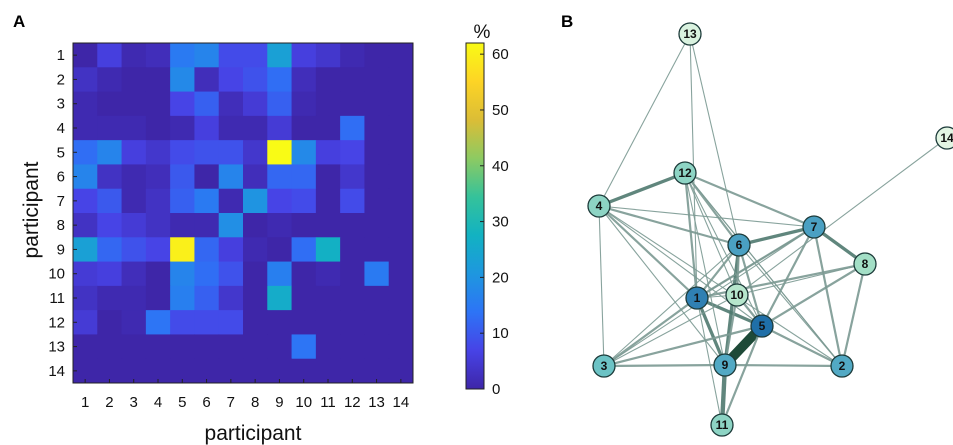 Image resolution: width=953 pixels, height=445 pixels. What do you see at coordinates (255, 402) in the screenshot?
I see `x-tick-label: 8` at bounding box center [255, 402].